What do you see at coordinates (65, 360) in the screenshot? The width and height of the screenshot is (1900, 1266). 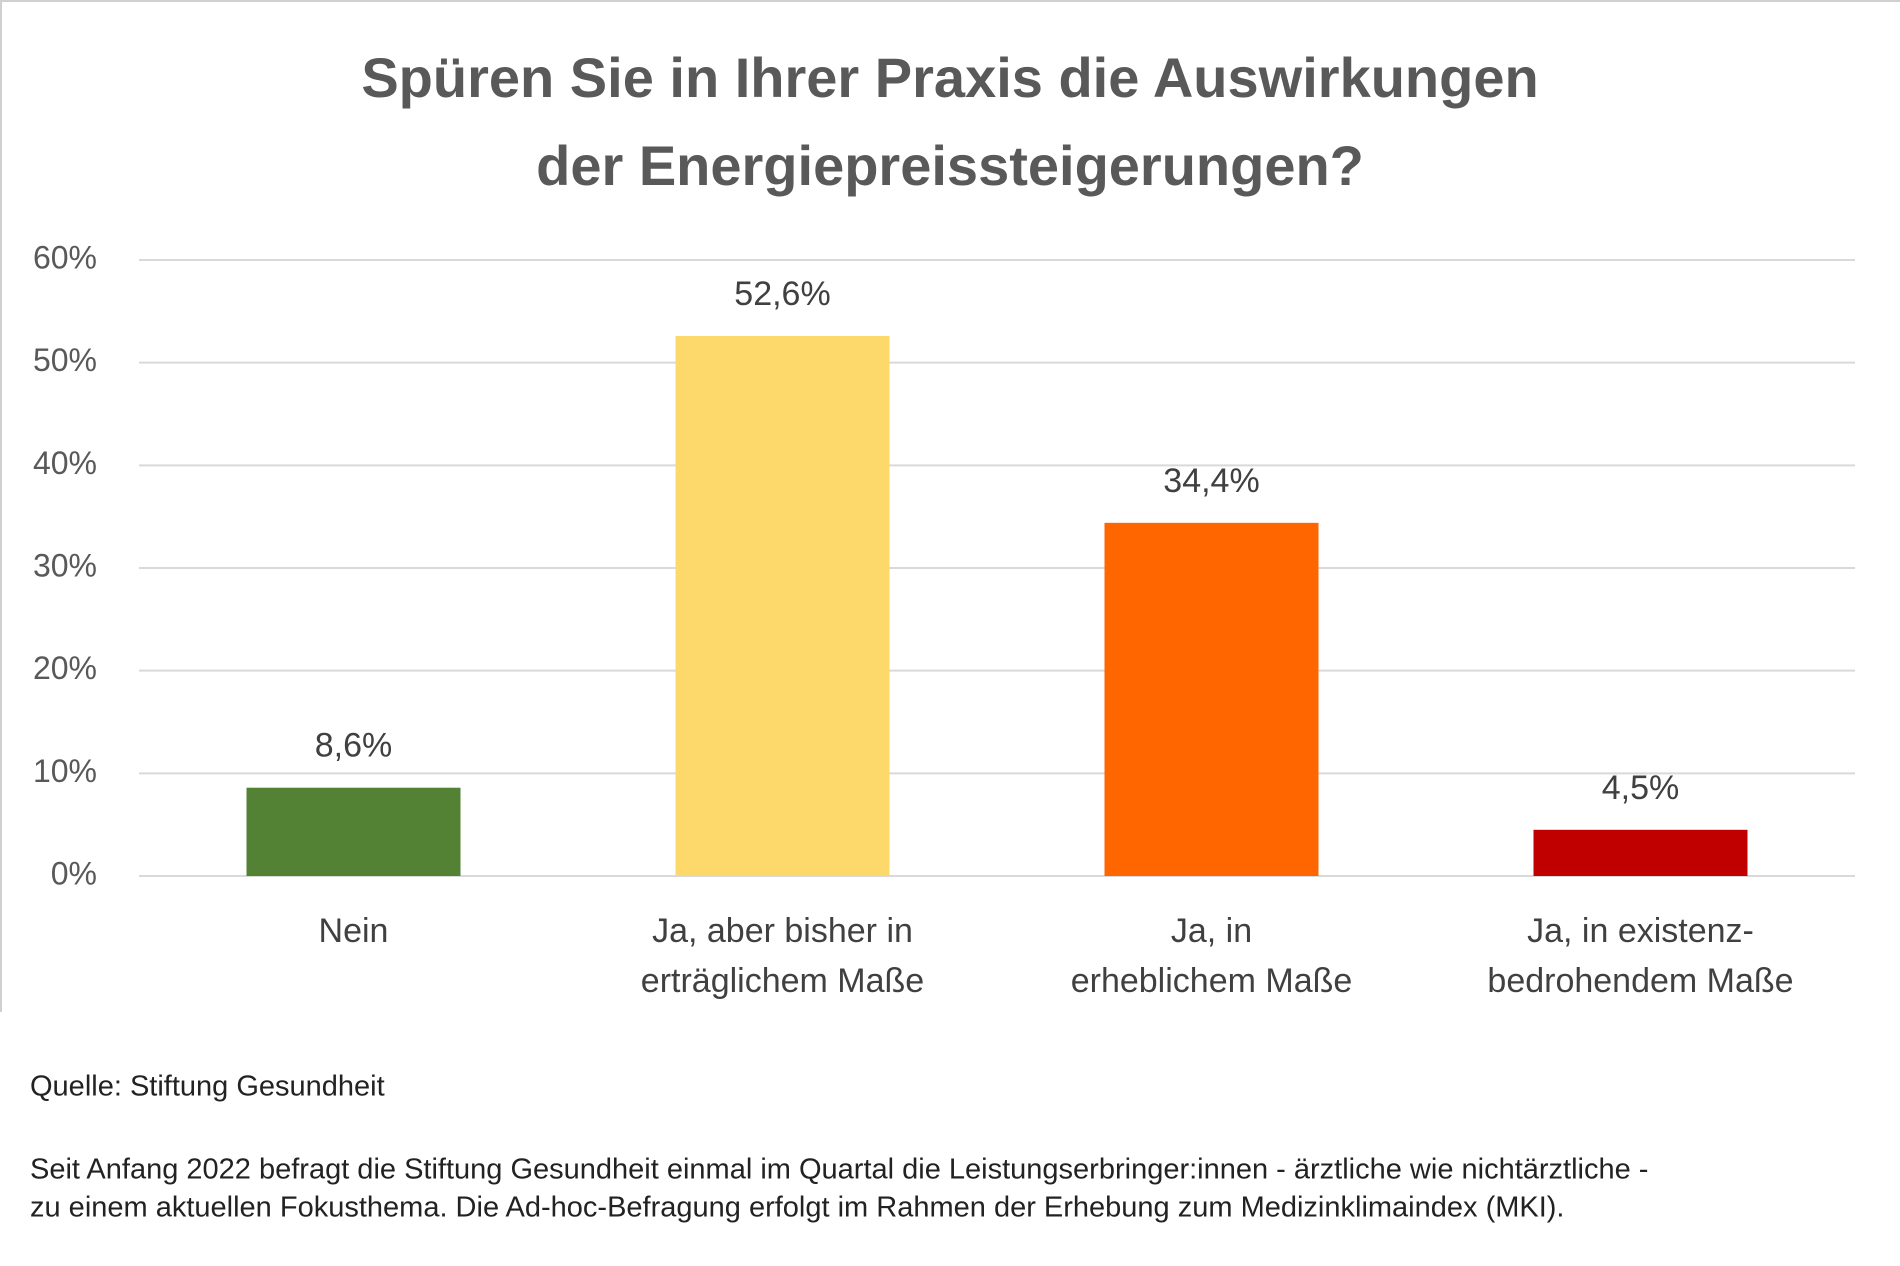 I see `y-tick-label: 50%` at bounding box center [65, 360].